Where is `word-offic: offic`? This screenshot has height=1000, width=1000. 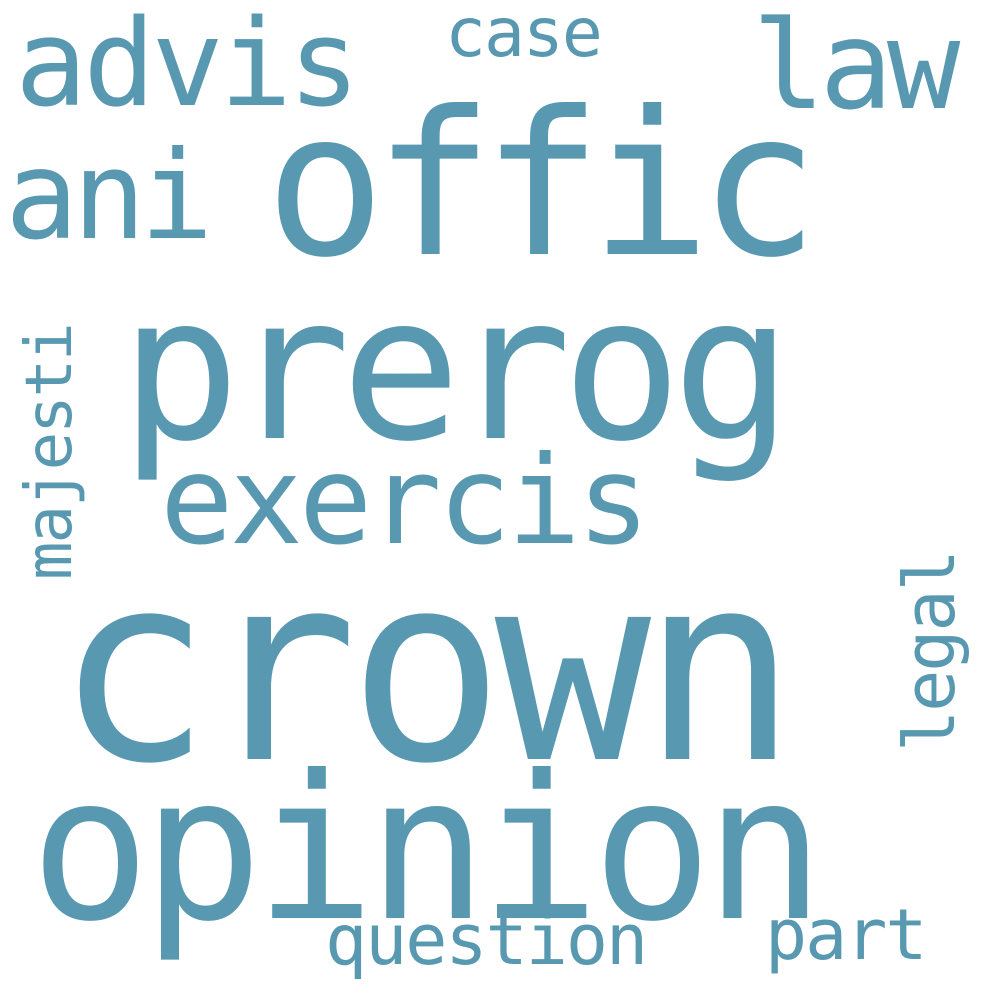
word-offic: offic is located at coordinates (542, 185).